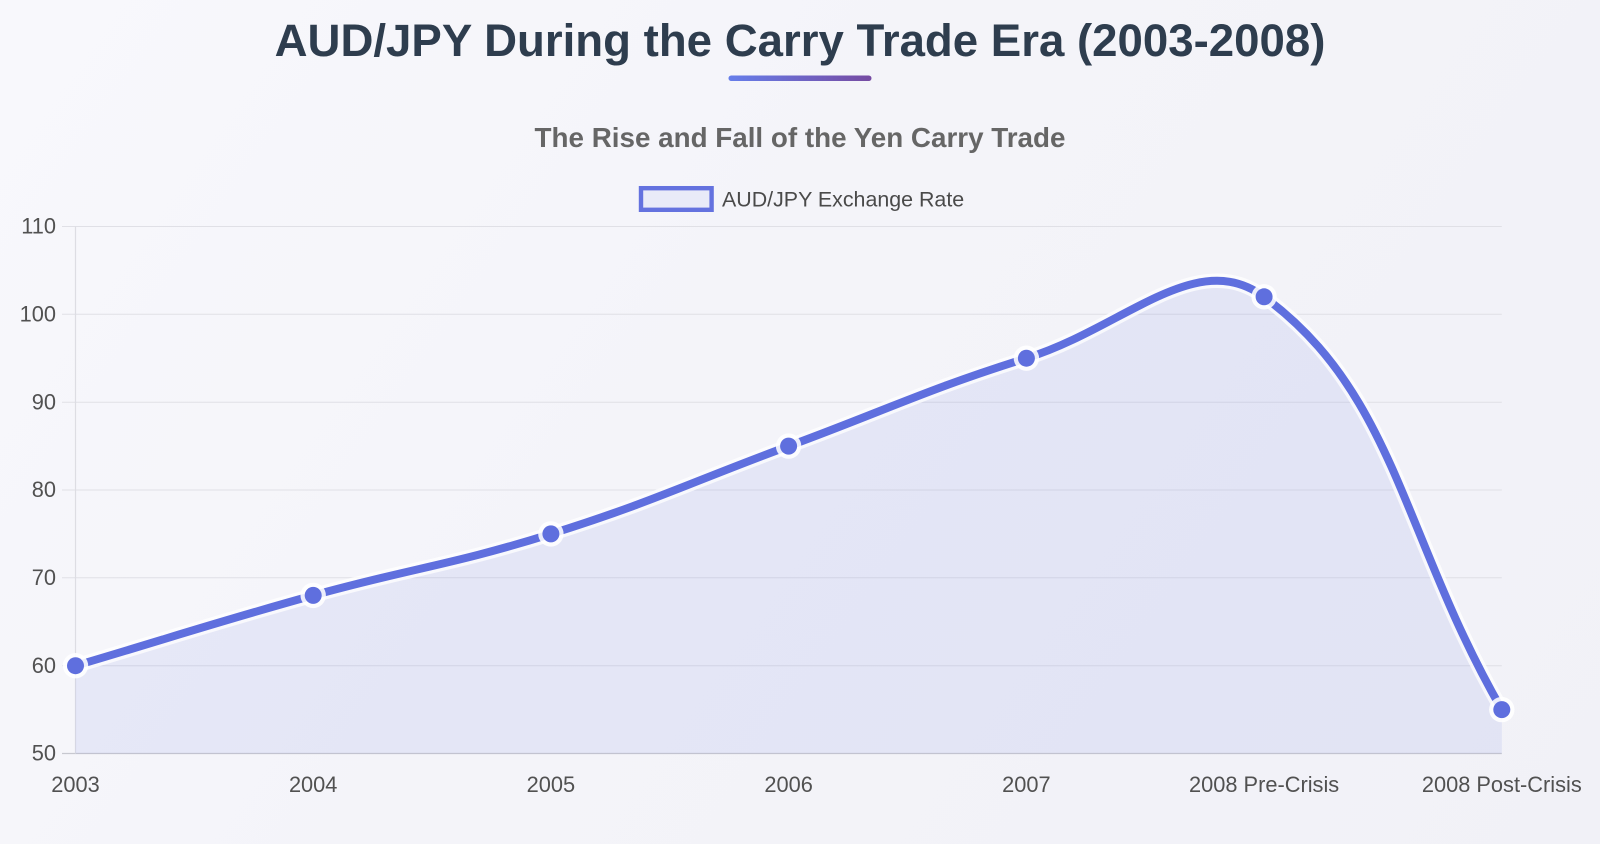  I want to click on svg-text: AUD/JPY Exchange Rate, so click(843, 200).